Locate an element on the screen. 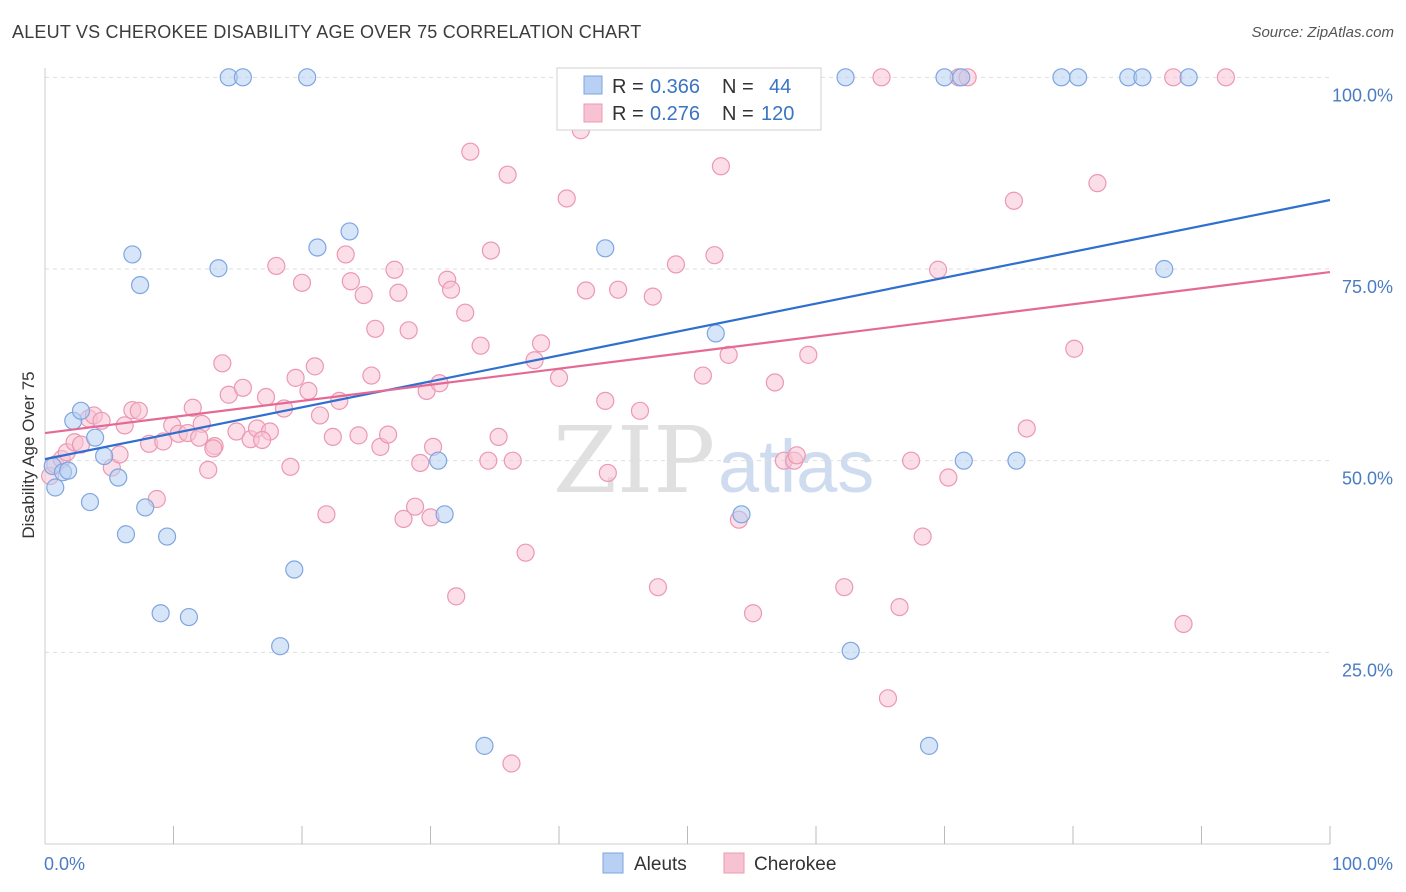  legend-cherokee-swatch is located at coordinates (734, 863).